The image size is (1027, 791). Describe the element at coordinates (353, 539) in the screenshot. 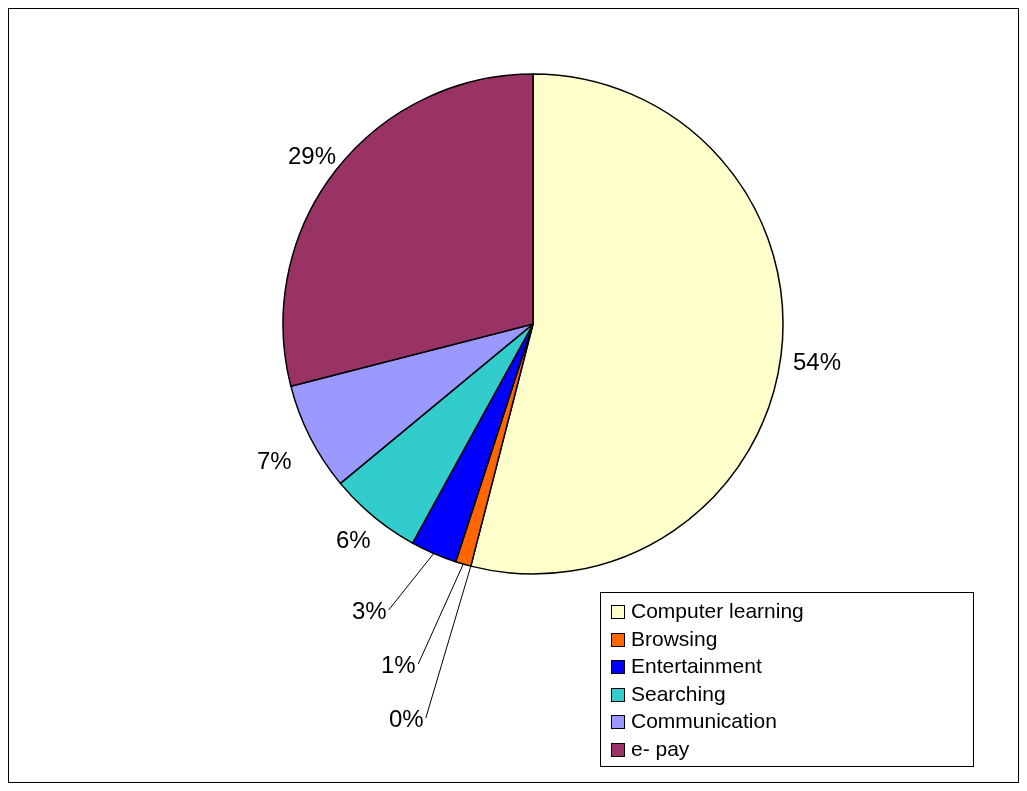

I see `data-label: 6%` at that location.